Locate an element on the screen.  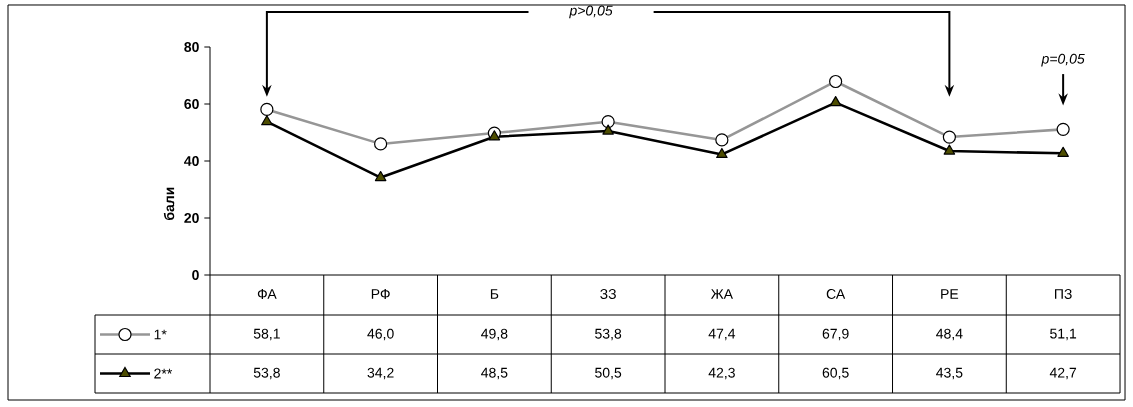
x-tick-label: РЕ is located at coordinates (950, 294).